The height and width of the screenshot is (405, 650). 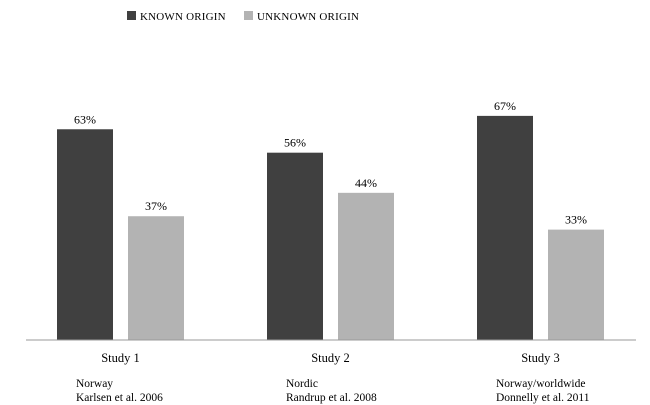 I want to click on x-tick-label-3: Study 3, so click(x=540, y=358).